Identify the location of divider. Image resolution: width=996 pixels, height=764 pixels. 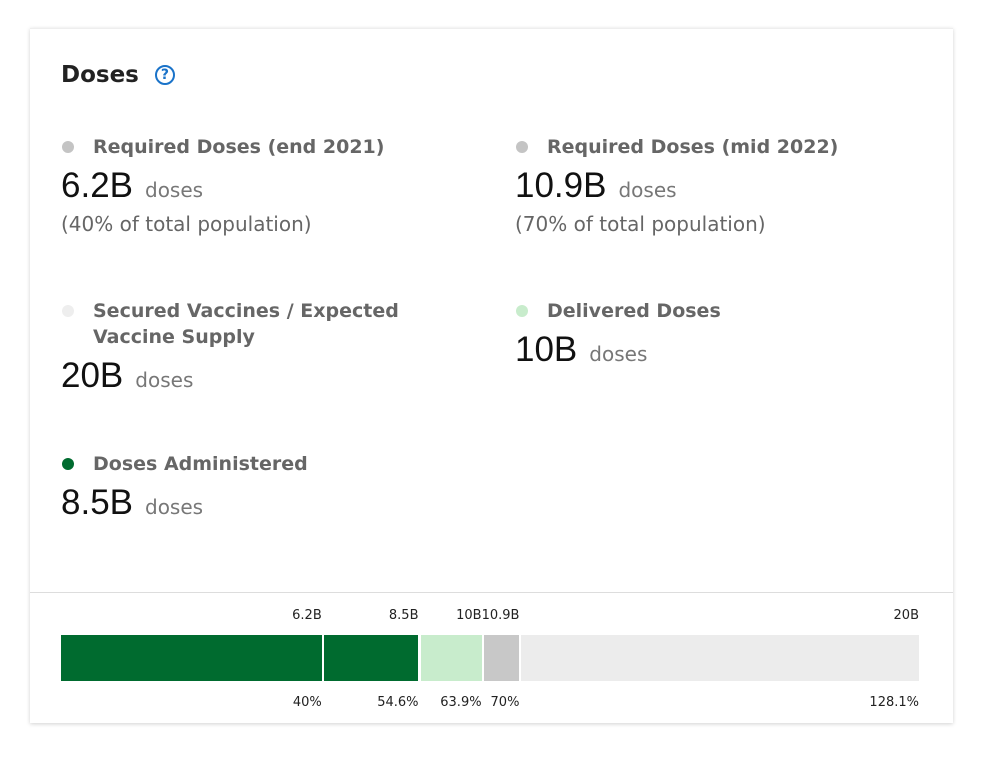
(491, 592).